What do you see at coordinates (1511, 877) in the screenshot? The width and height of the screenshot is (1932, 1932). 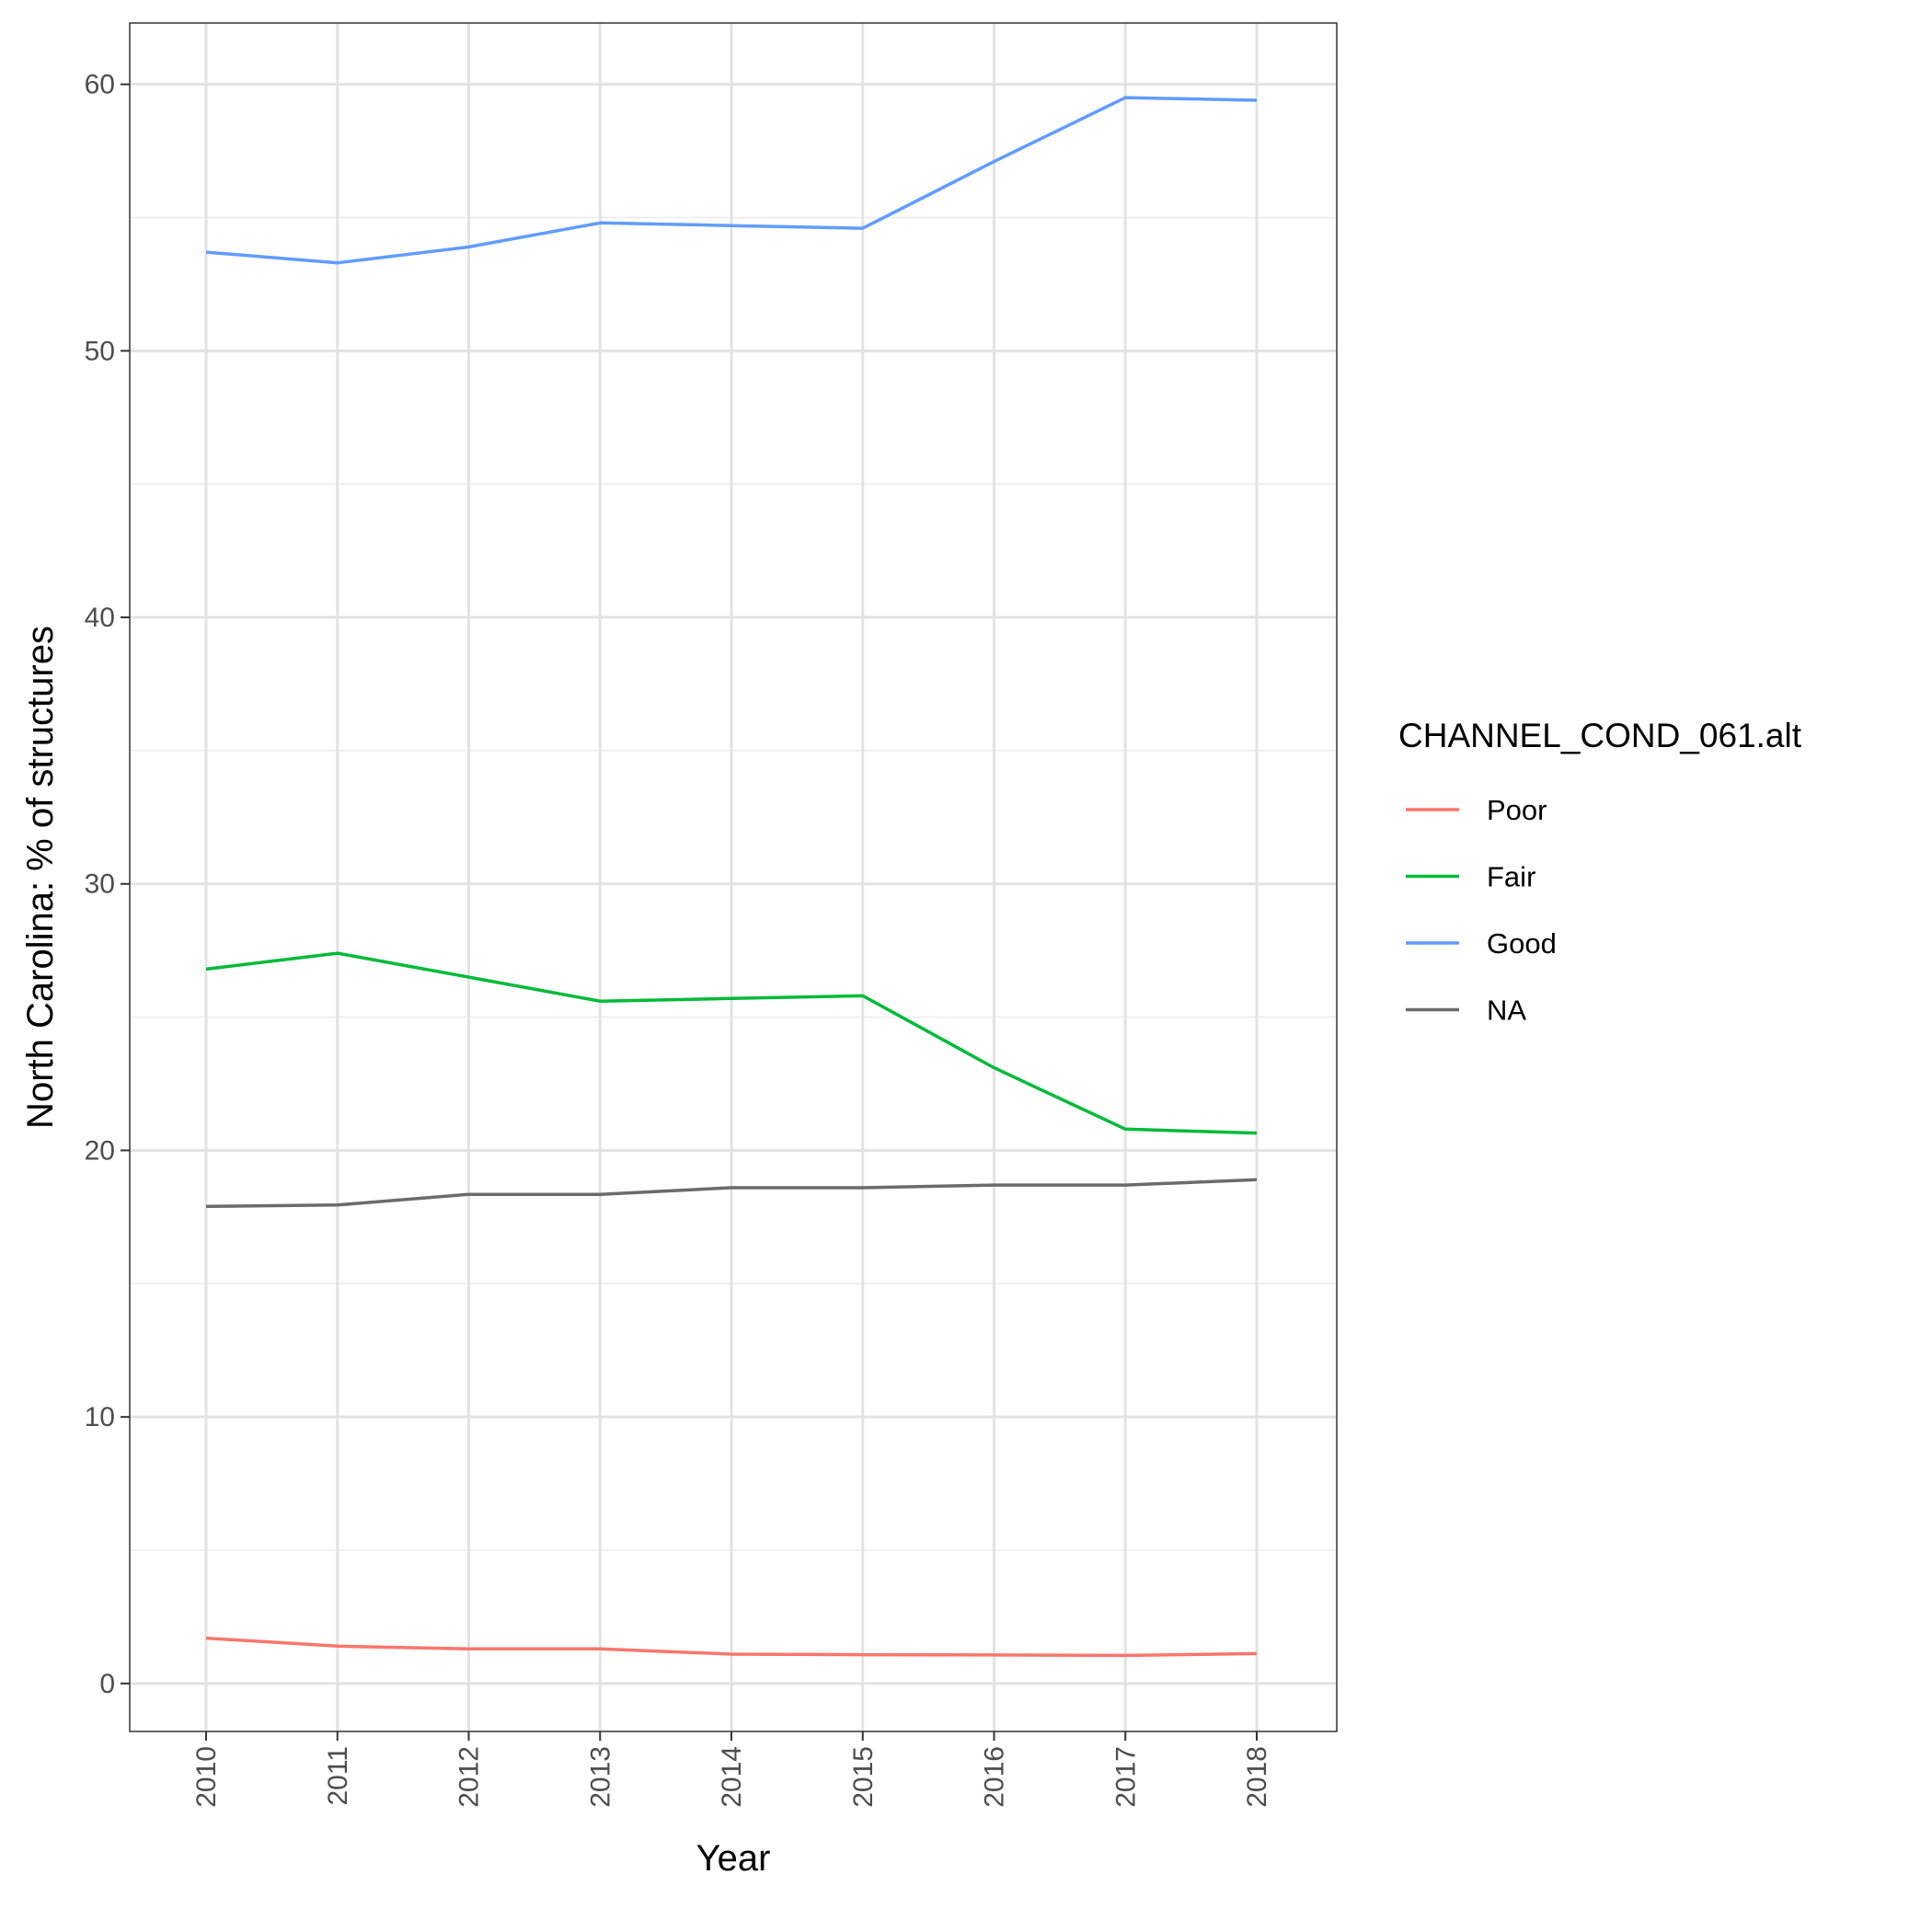 I see `legend-label-fair: Fair` at bounding box center [1511, 877].